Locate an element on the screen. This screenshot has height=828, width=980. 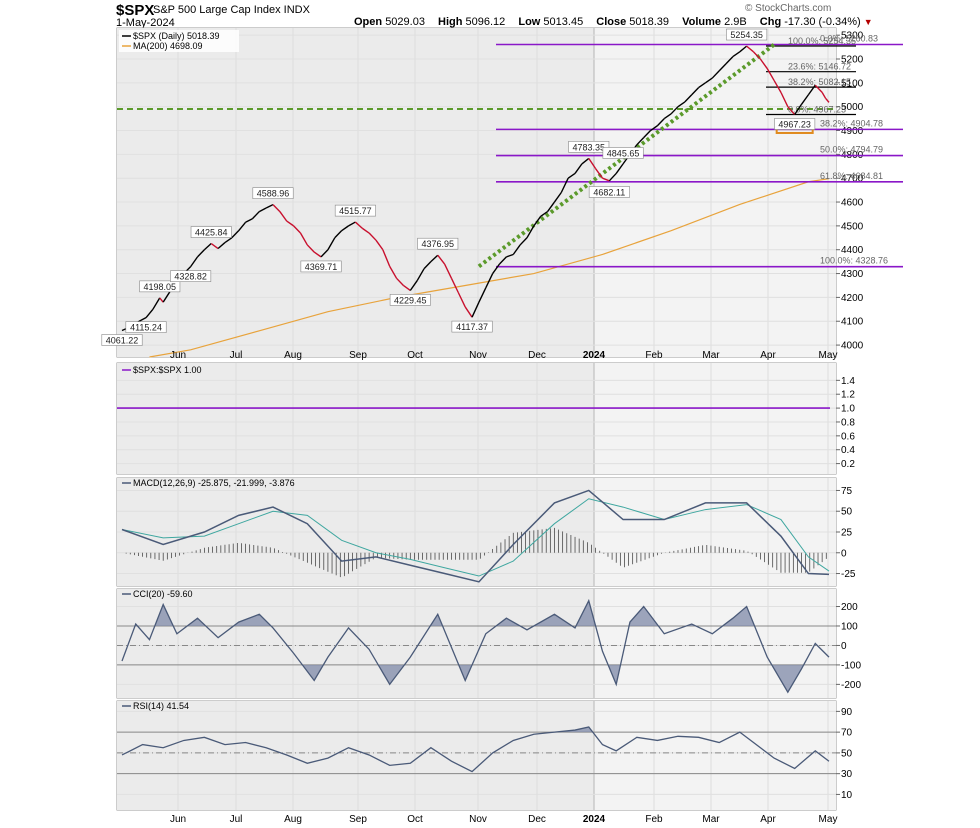
bottom-xtick-label: Jun is located at coordinates (178, 819).